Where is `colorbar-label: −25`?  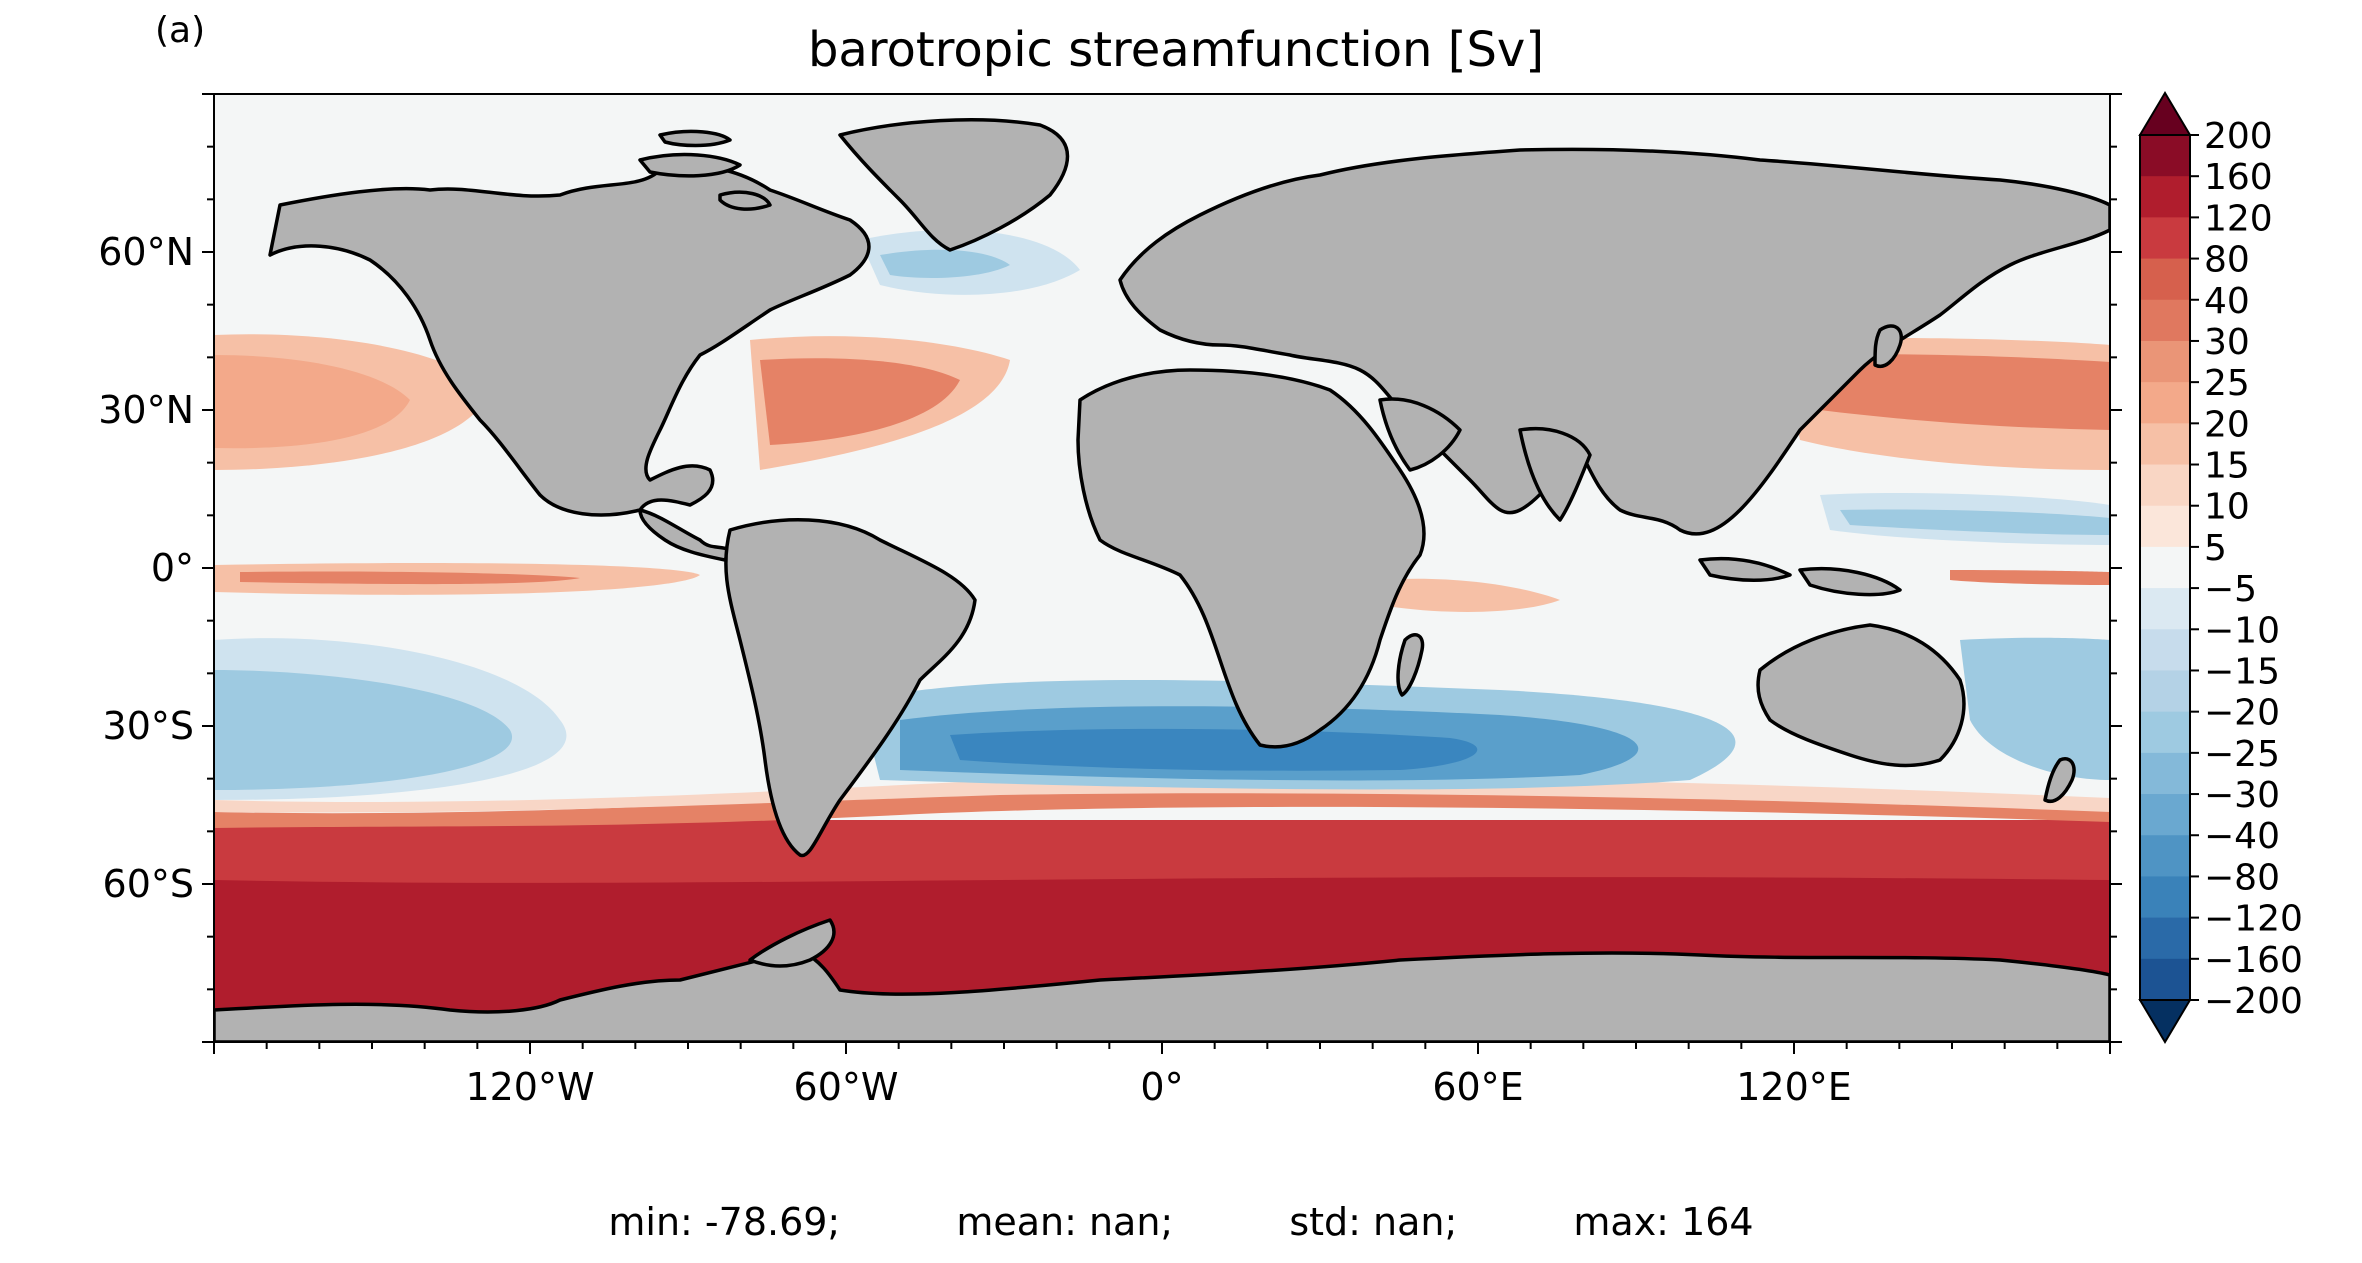
colorbar-label: −25 is located at coordinates (2242, 754).